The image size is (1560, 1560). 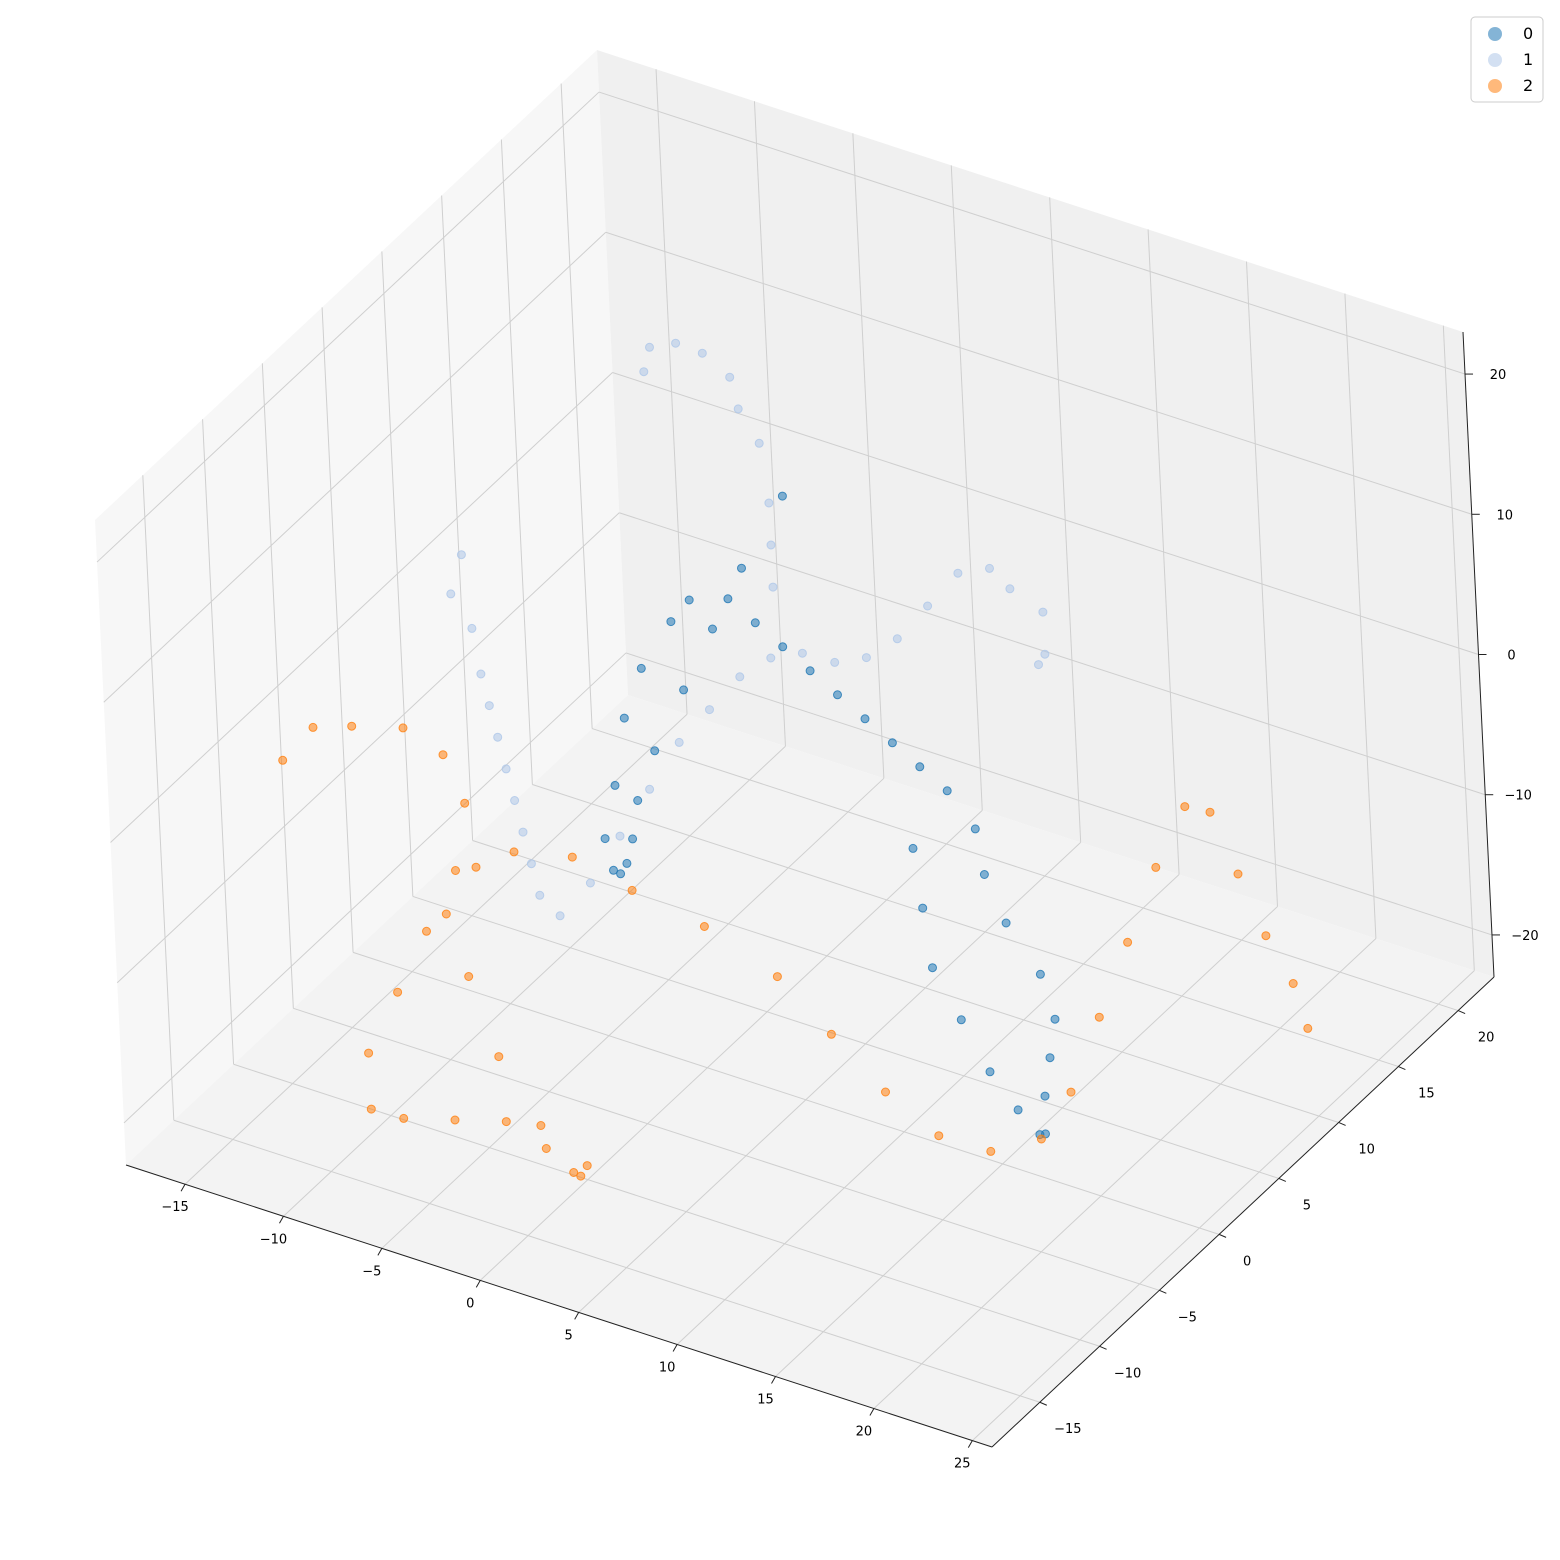 What do you see at coordinates (1486, 1038) in the screenshot?
I see `y-tick-label: 20` at bounding box center [1486, 1038].